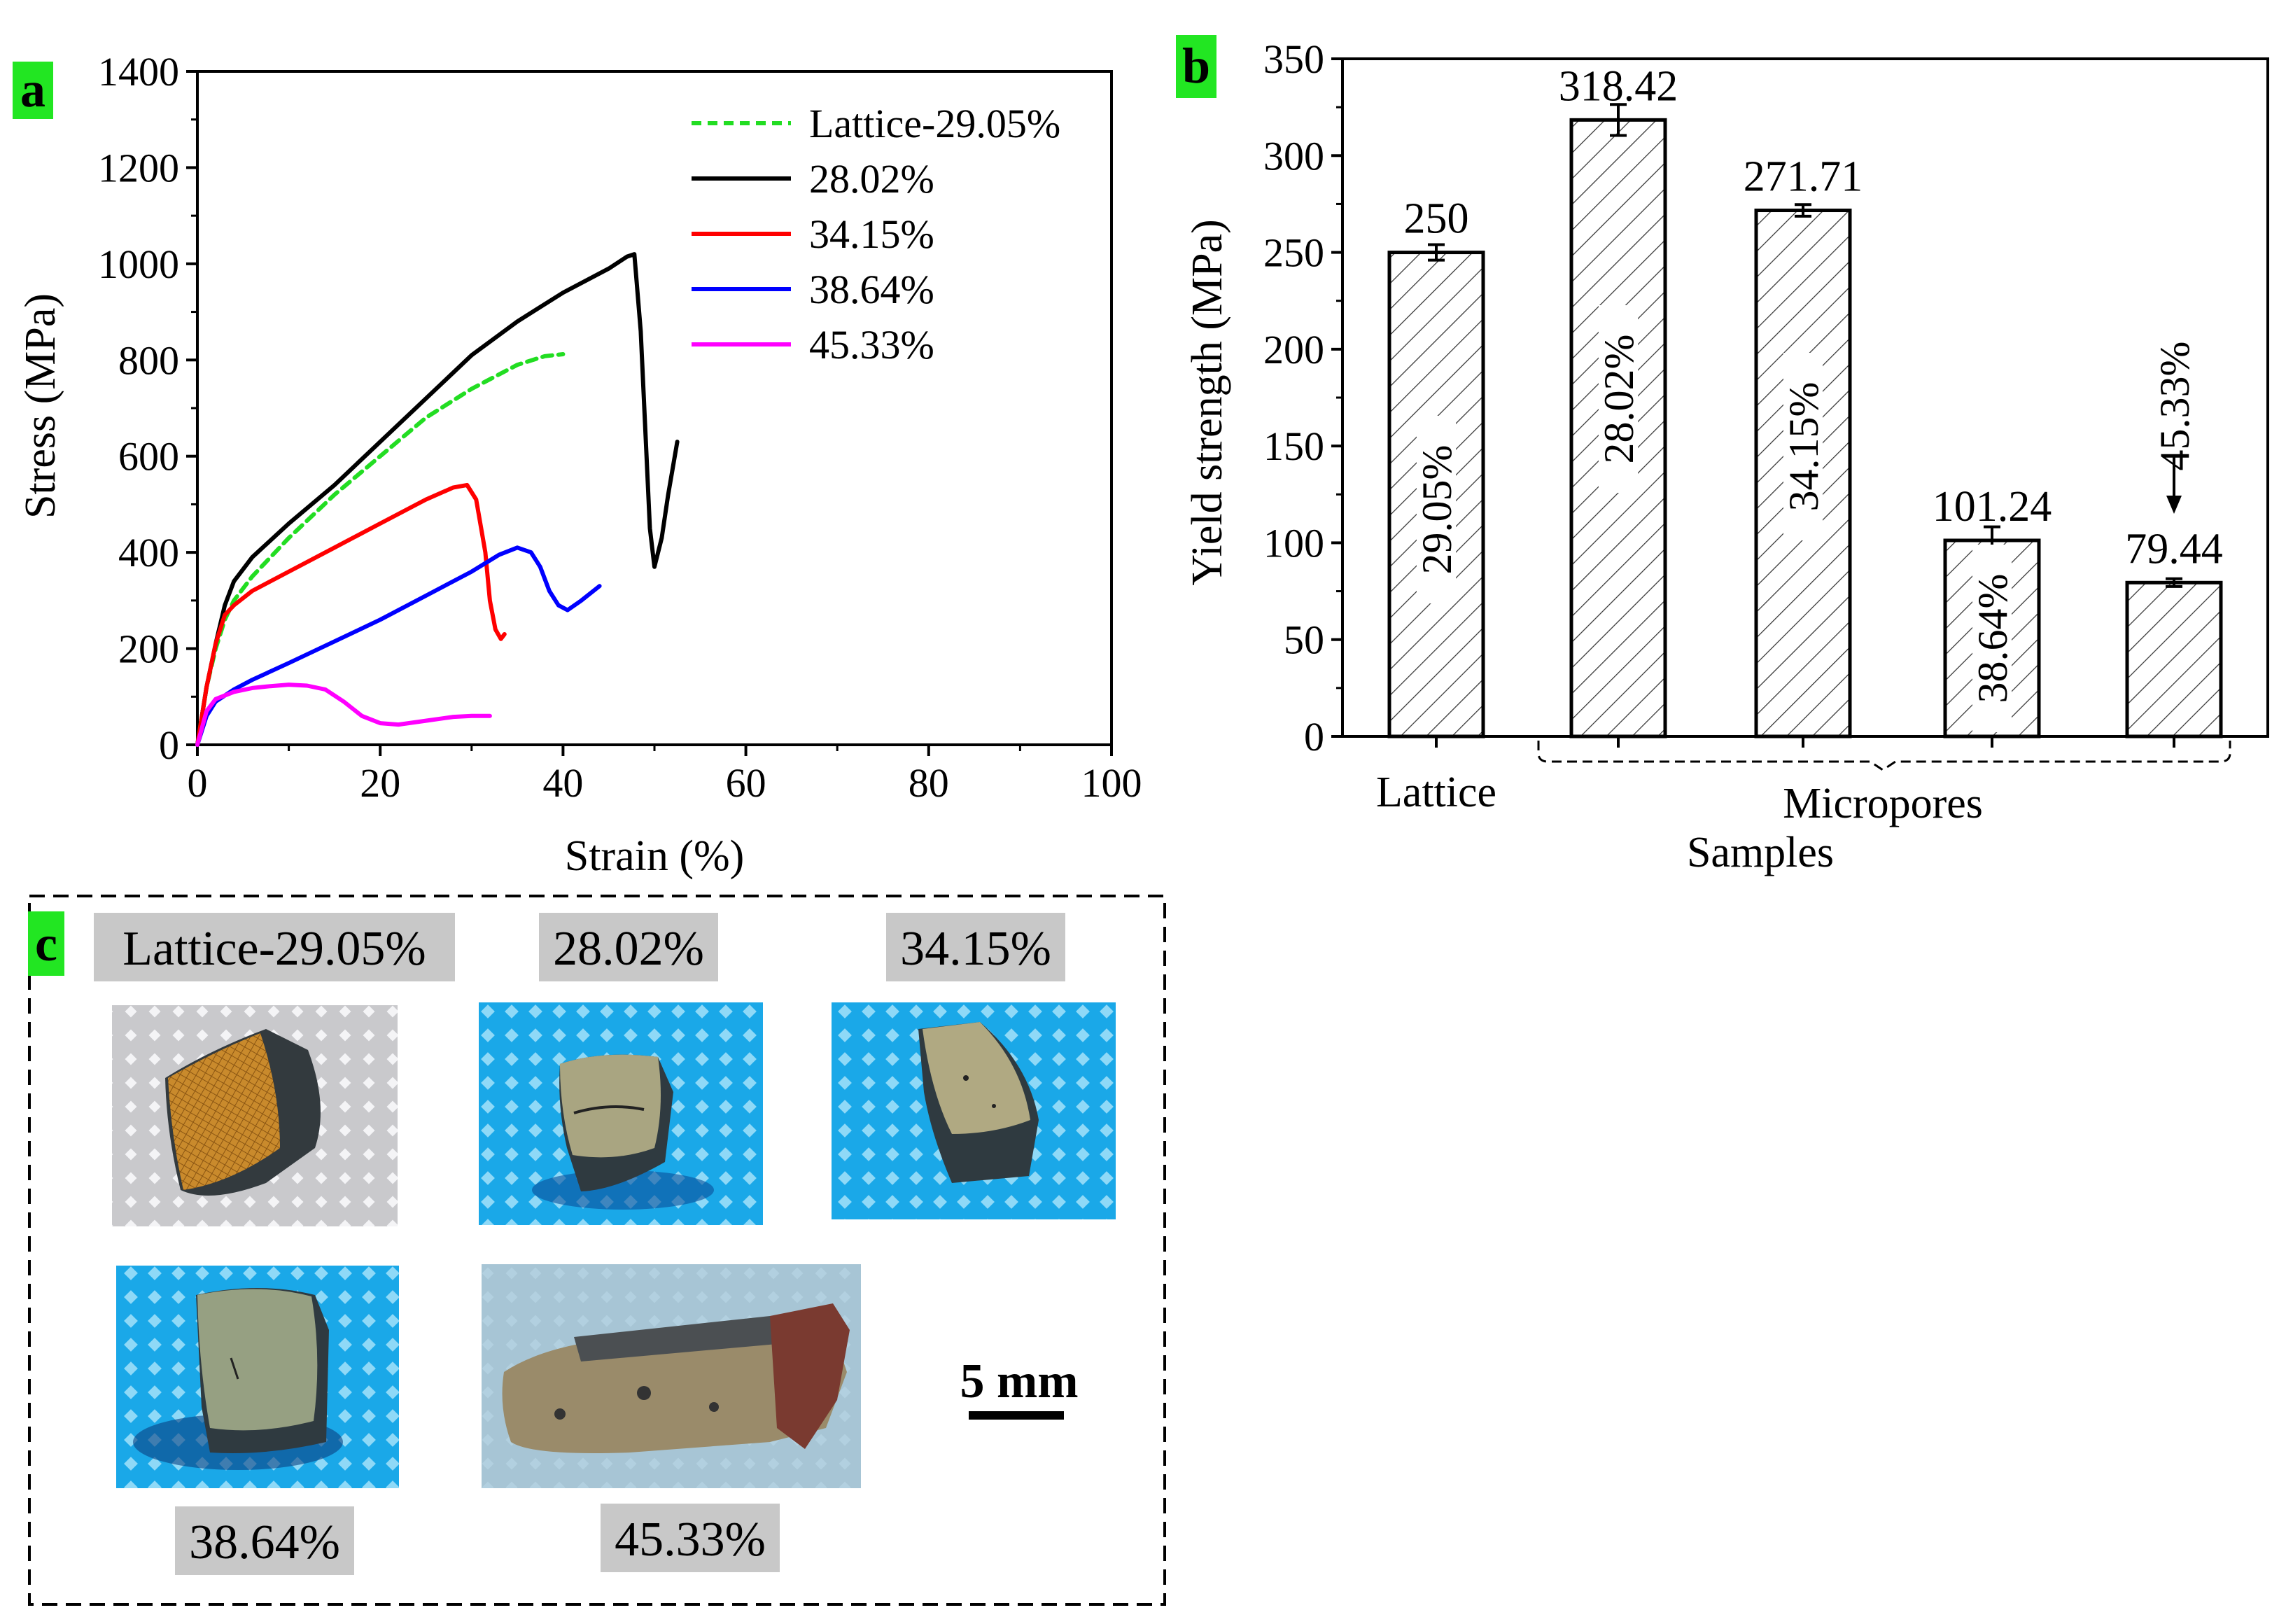 The image size is (2286, 1624). What do you see at coordinates (871, 345) in the screenshot?
I see `legend-label-4: 45.33%` at bounding box center [871, 345].